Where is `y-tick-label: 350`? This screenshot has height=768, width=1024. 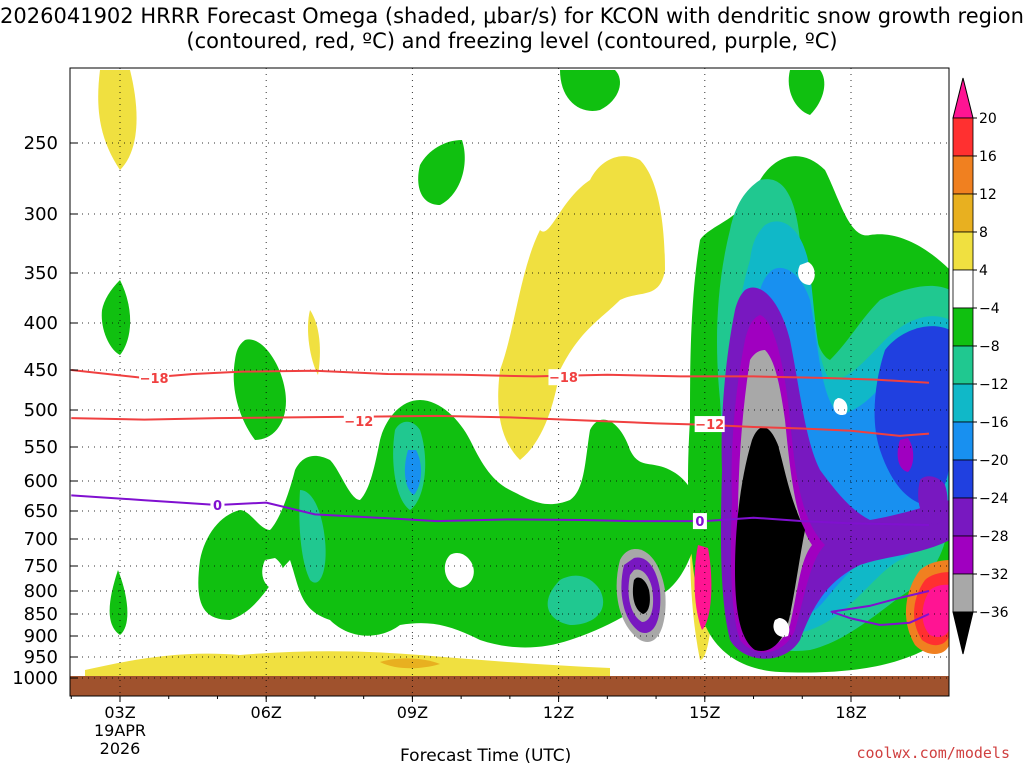
y-tick-label: 350 is located at coordinates (41, 273).